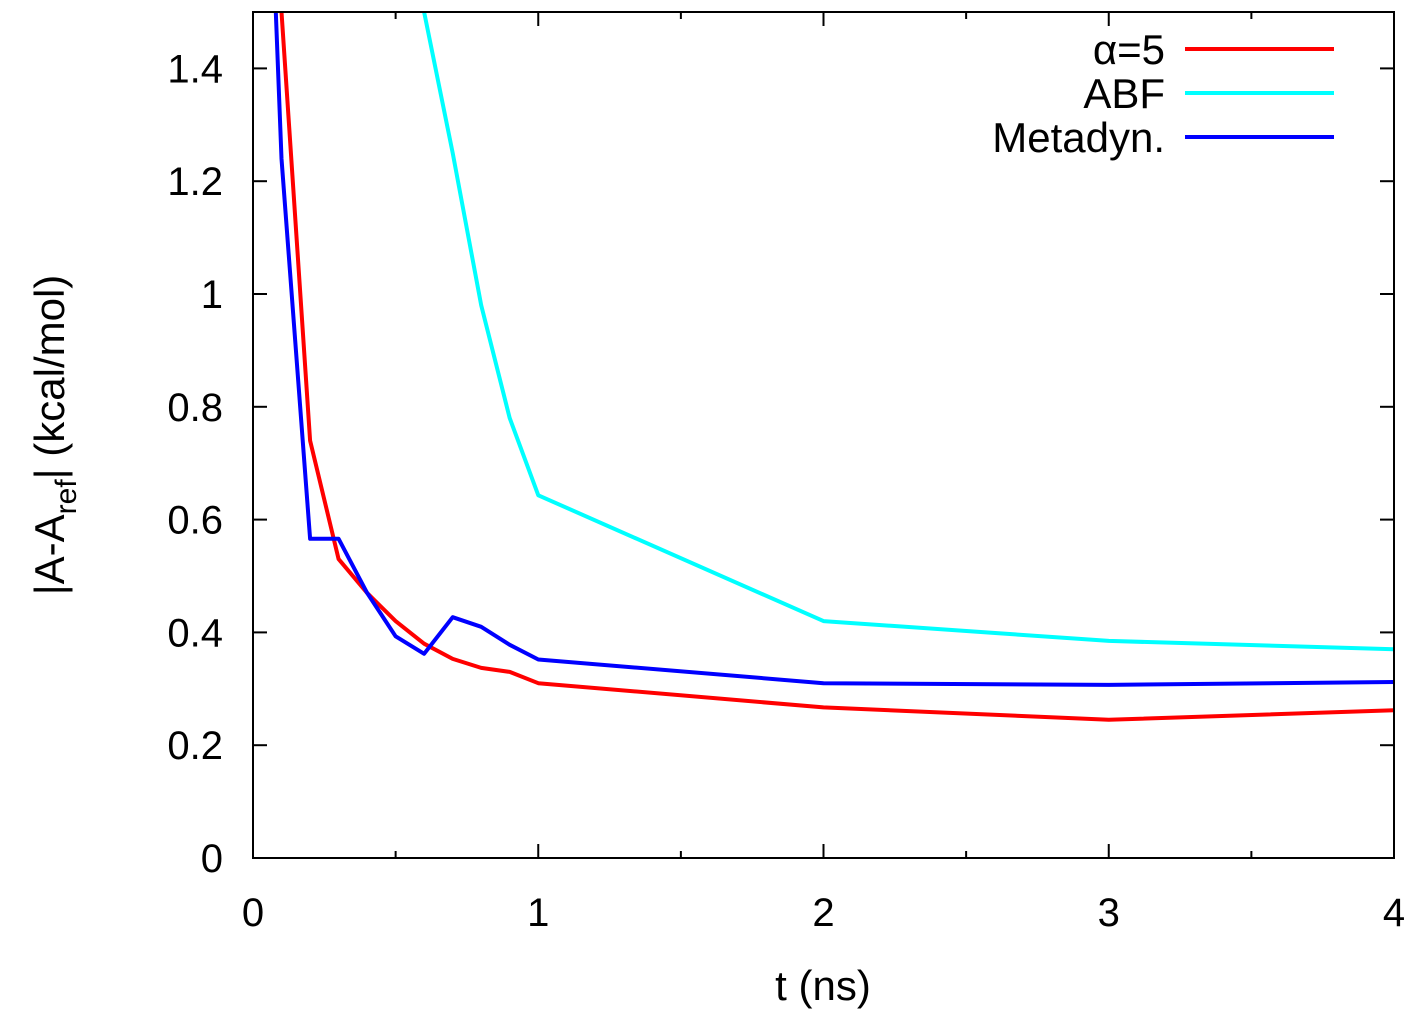  Describe the element at coordinates (1078, 137) in the screenshot. I see `legend-label: Metadyn.` at that location.